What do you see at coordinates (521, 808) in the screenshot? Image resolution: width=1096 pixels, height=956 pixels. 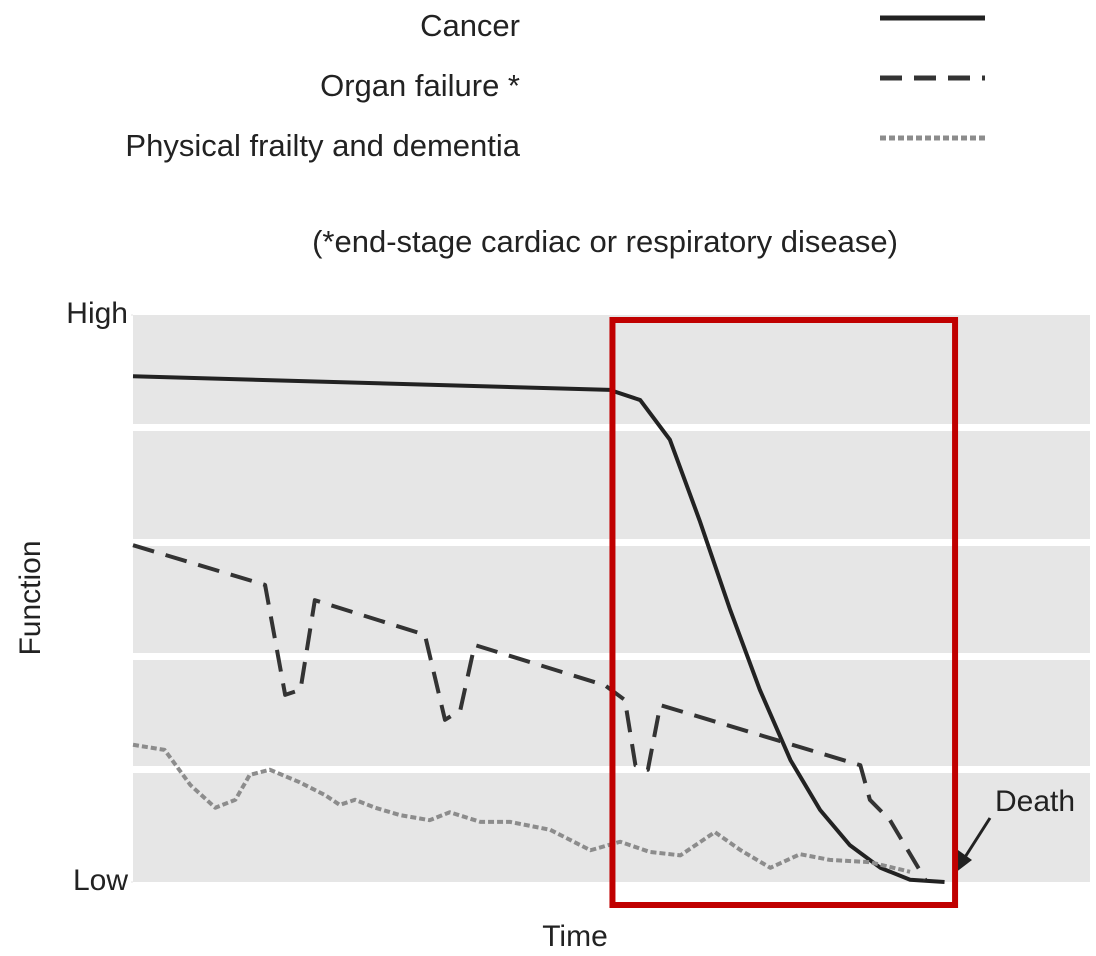 I see `series-line` at bounding box center [521, 808].